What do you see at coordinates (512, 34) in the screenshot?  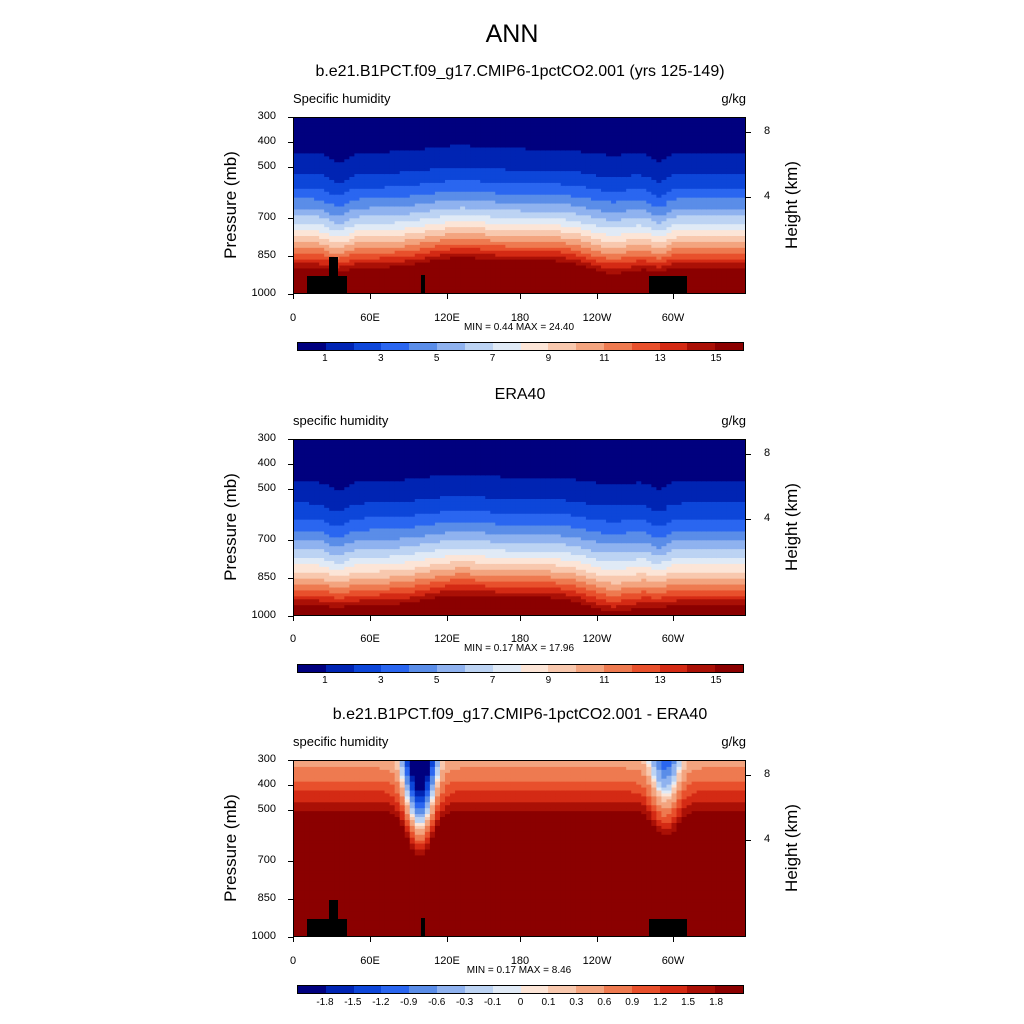 I see `page-title: ANN` at bounding box center [512, 34].